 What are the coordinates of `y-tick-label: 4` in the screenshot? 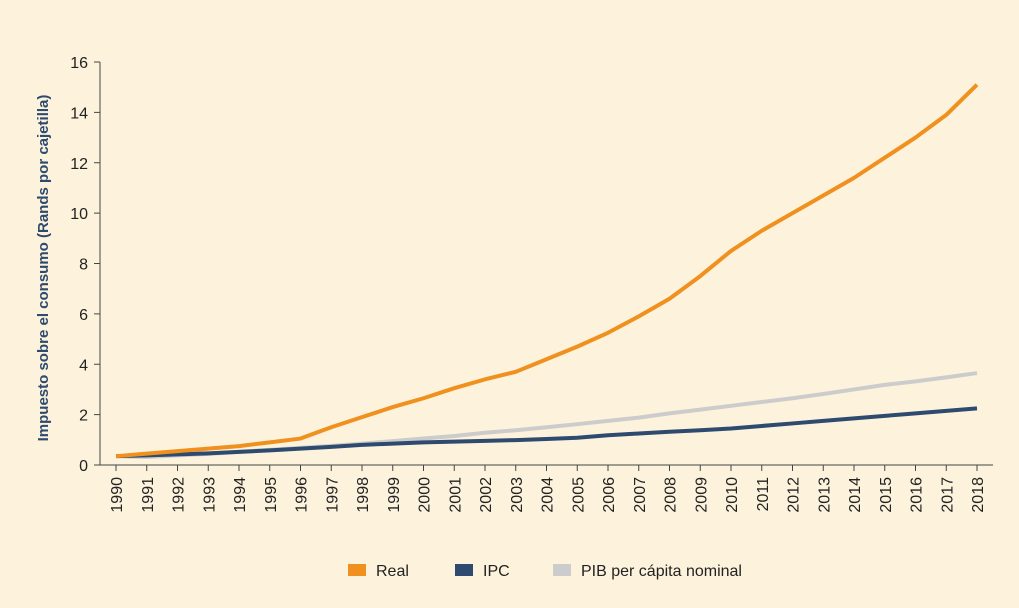 It's located at (83, 365).